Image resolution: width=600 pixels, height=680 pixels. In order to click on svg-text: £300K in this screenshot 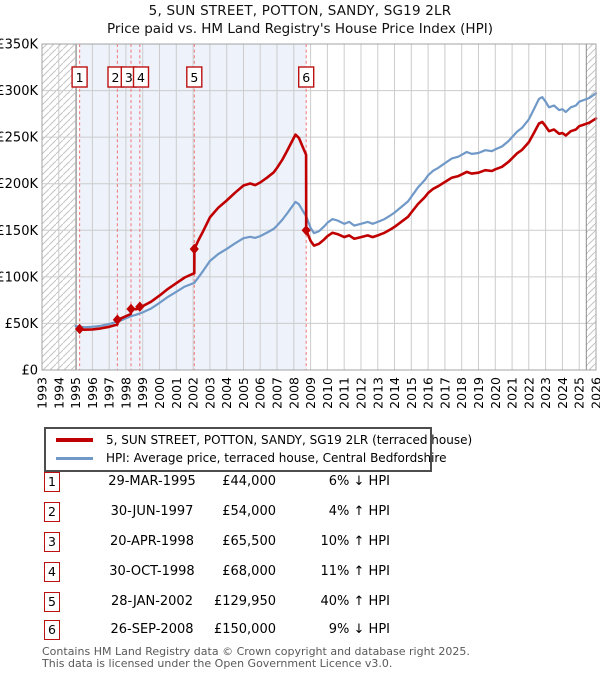, I will do `click(19, 91)`.